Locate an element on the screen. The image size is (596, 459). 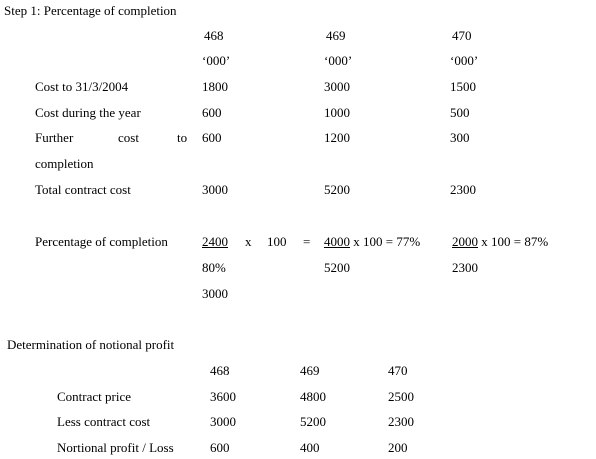
notional-row-label-contract-price: Contract price is located at coordinates (94, 396).